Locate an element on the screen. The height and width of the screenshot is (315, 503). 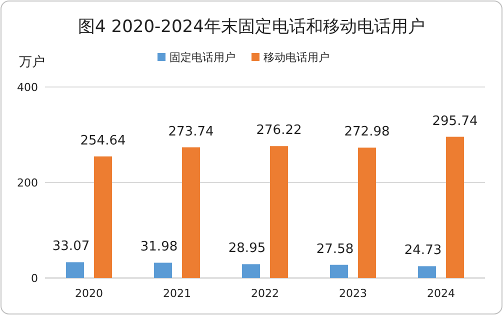
data-label: 254.64 is located at coordinates (103, 140).